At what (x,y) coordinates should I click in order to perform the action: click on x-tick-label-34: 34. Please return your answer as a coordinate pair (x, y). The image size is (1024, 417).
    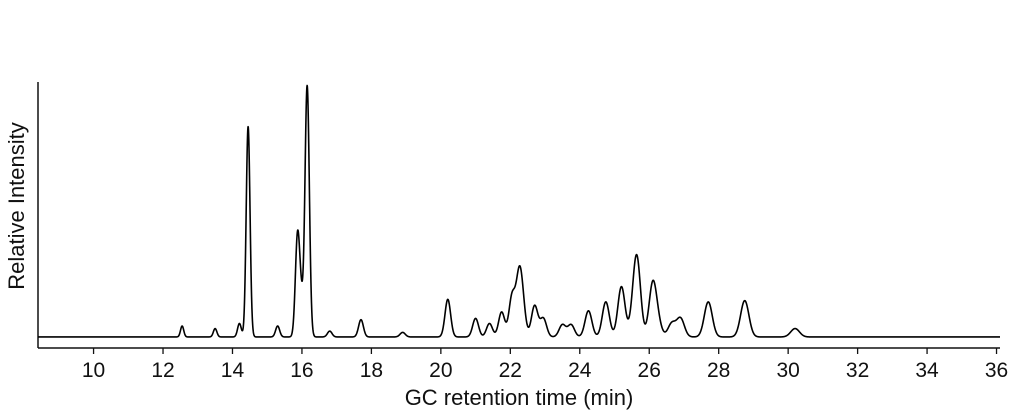
    Looking at the image, I should click on (927, 370).